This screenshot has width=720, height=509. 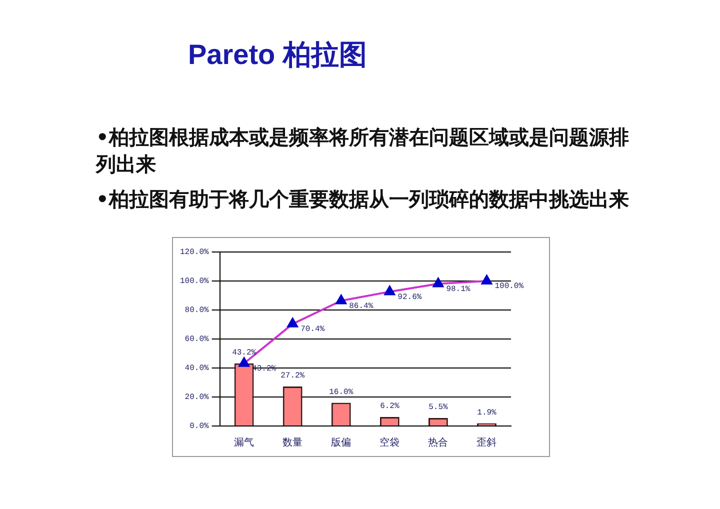 I want to click on data-label: 5.5%, so click(x=438, y=407).